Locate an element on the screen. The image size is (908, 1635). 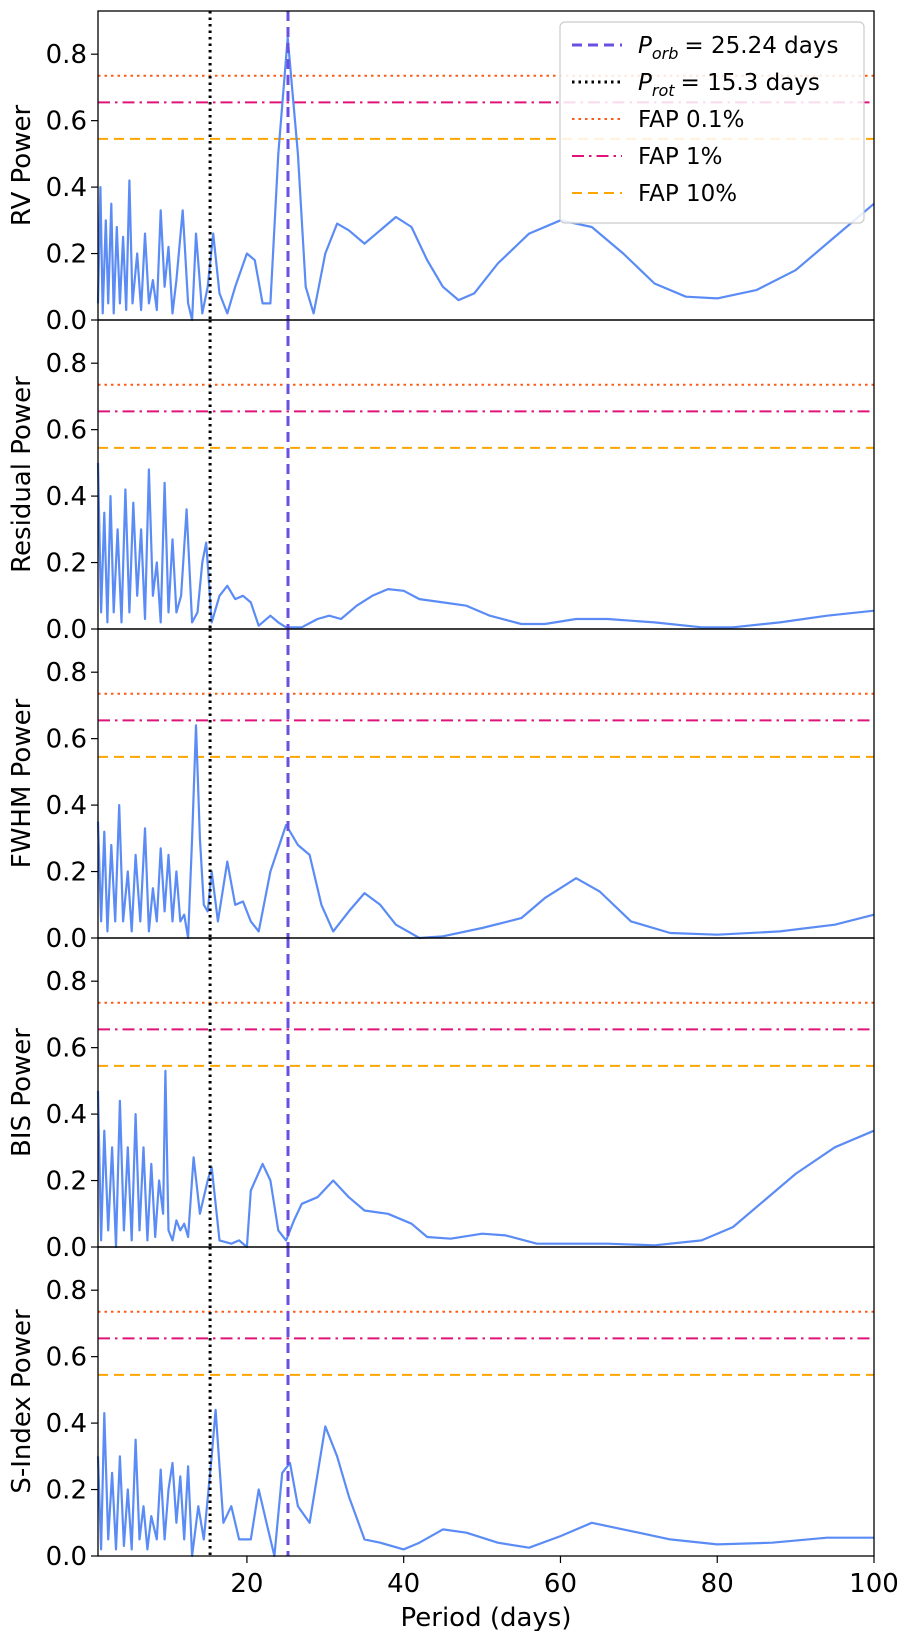
y-axis-label: RV Power is located at coordinates (22, 166).